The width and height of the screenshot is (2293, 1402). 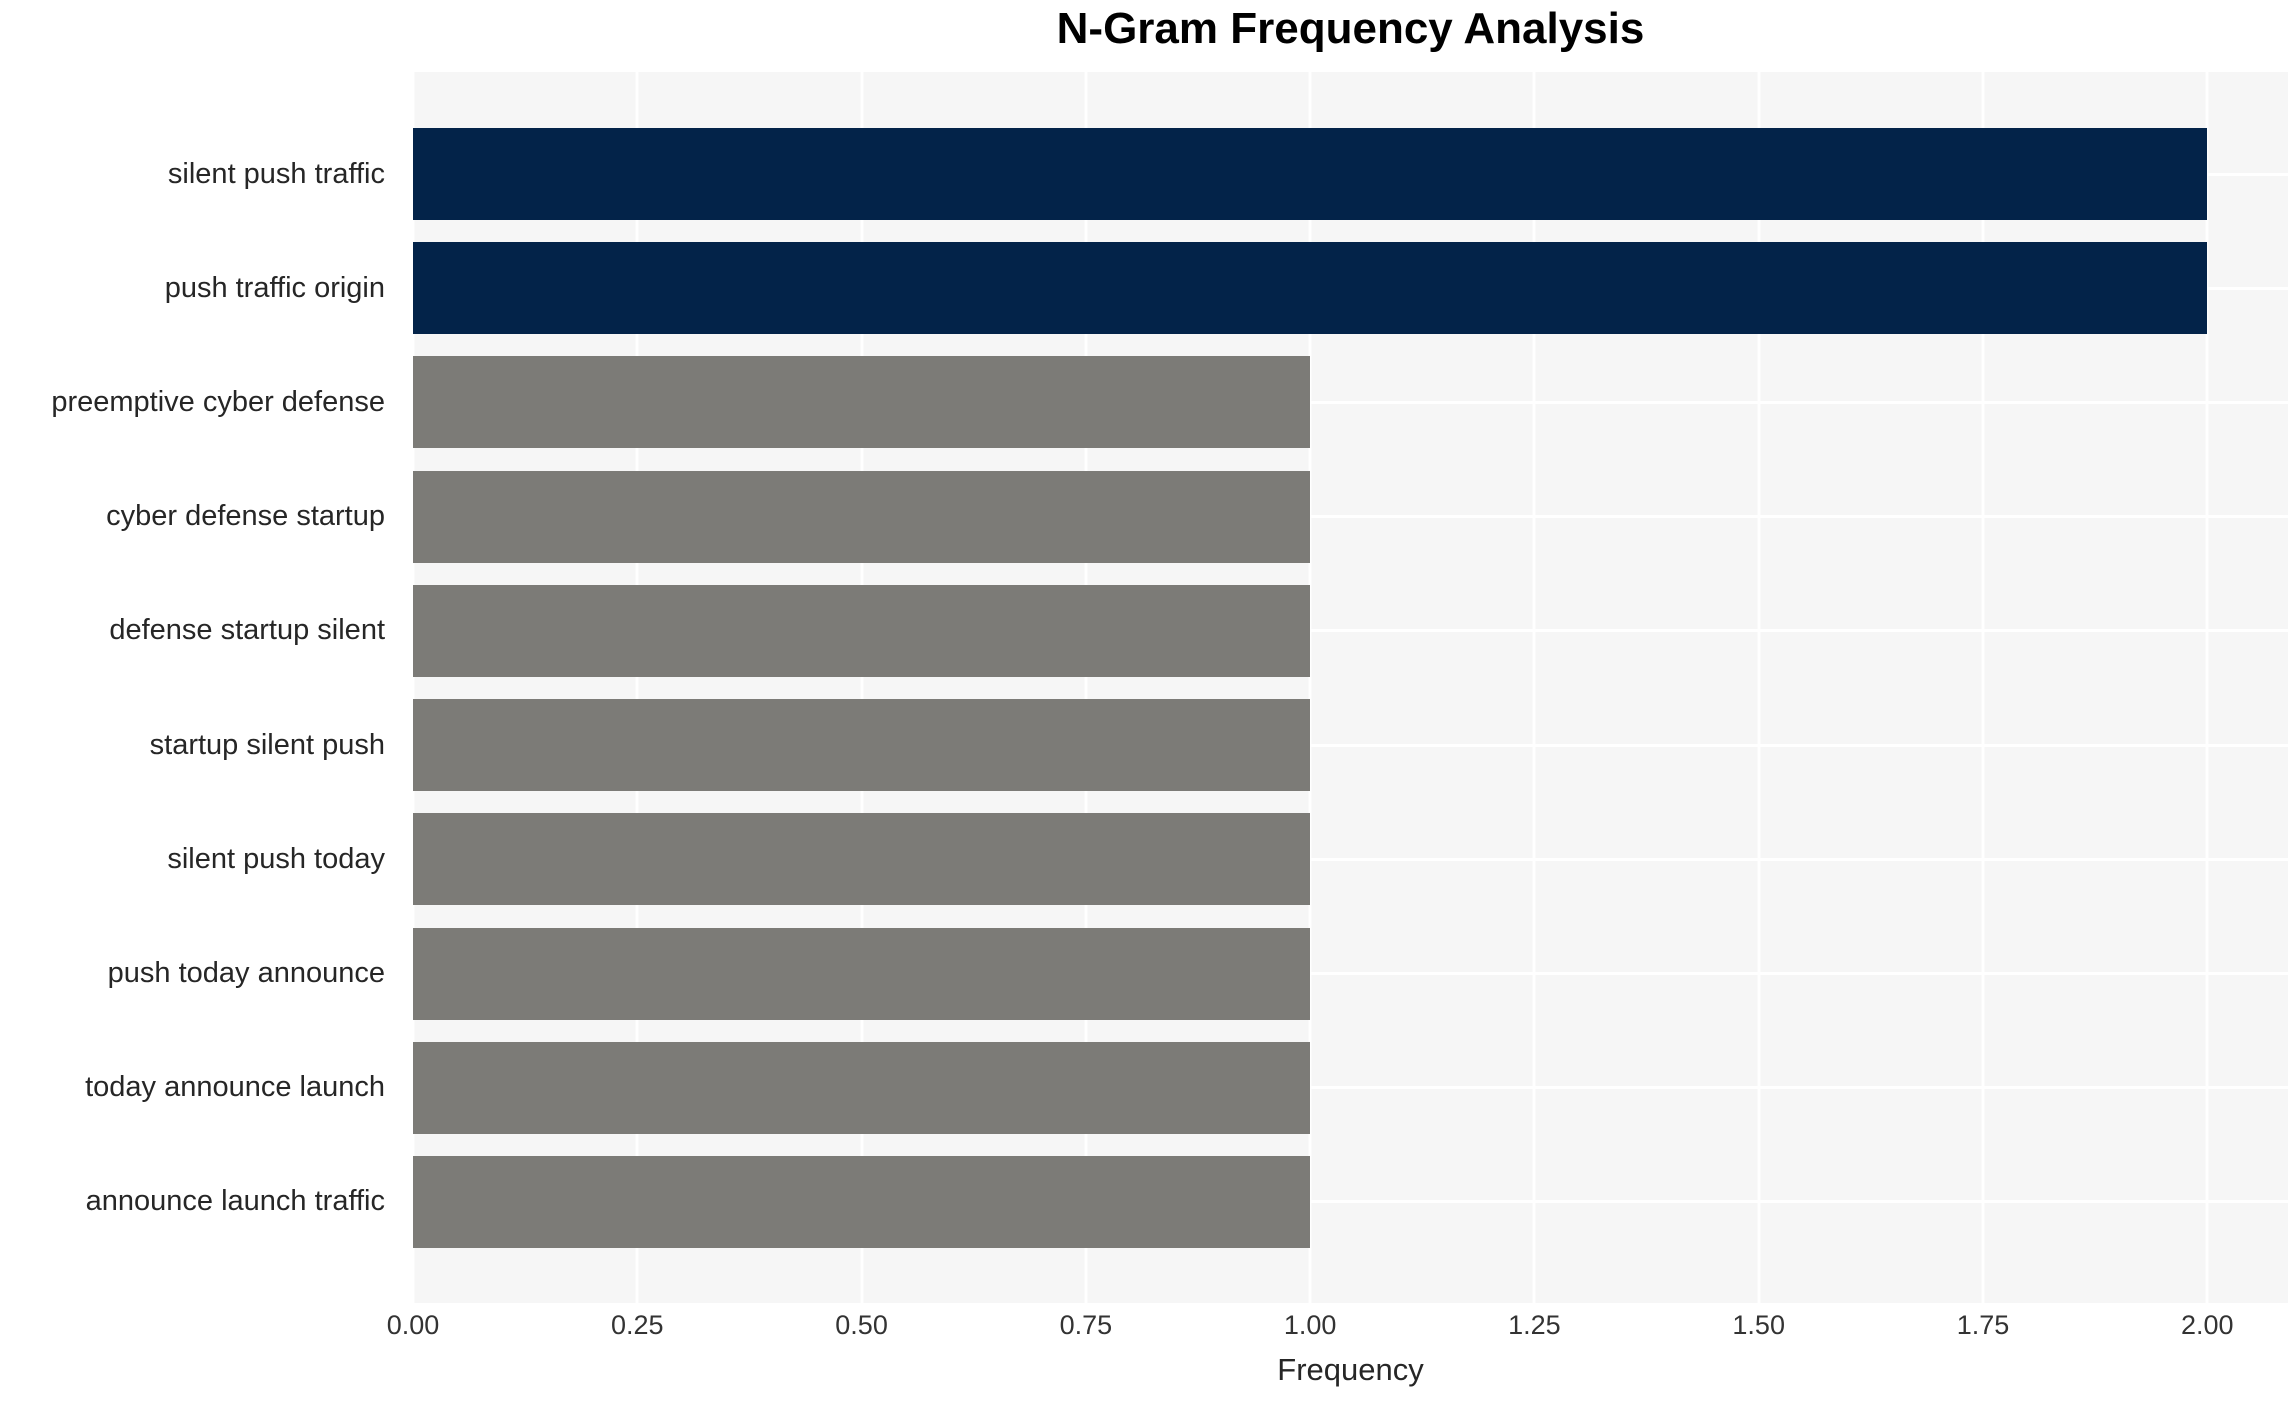 I want to click on bar-silent-push-today, so click(x=862, y=859).